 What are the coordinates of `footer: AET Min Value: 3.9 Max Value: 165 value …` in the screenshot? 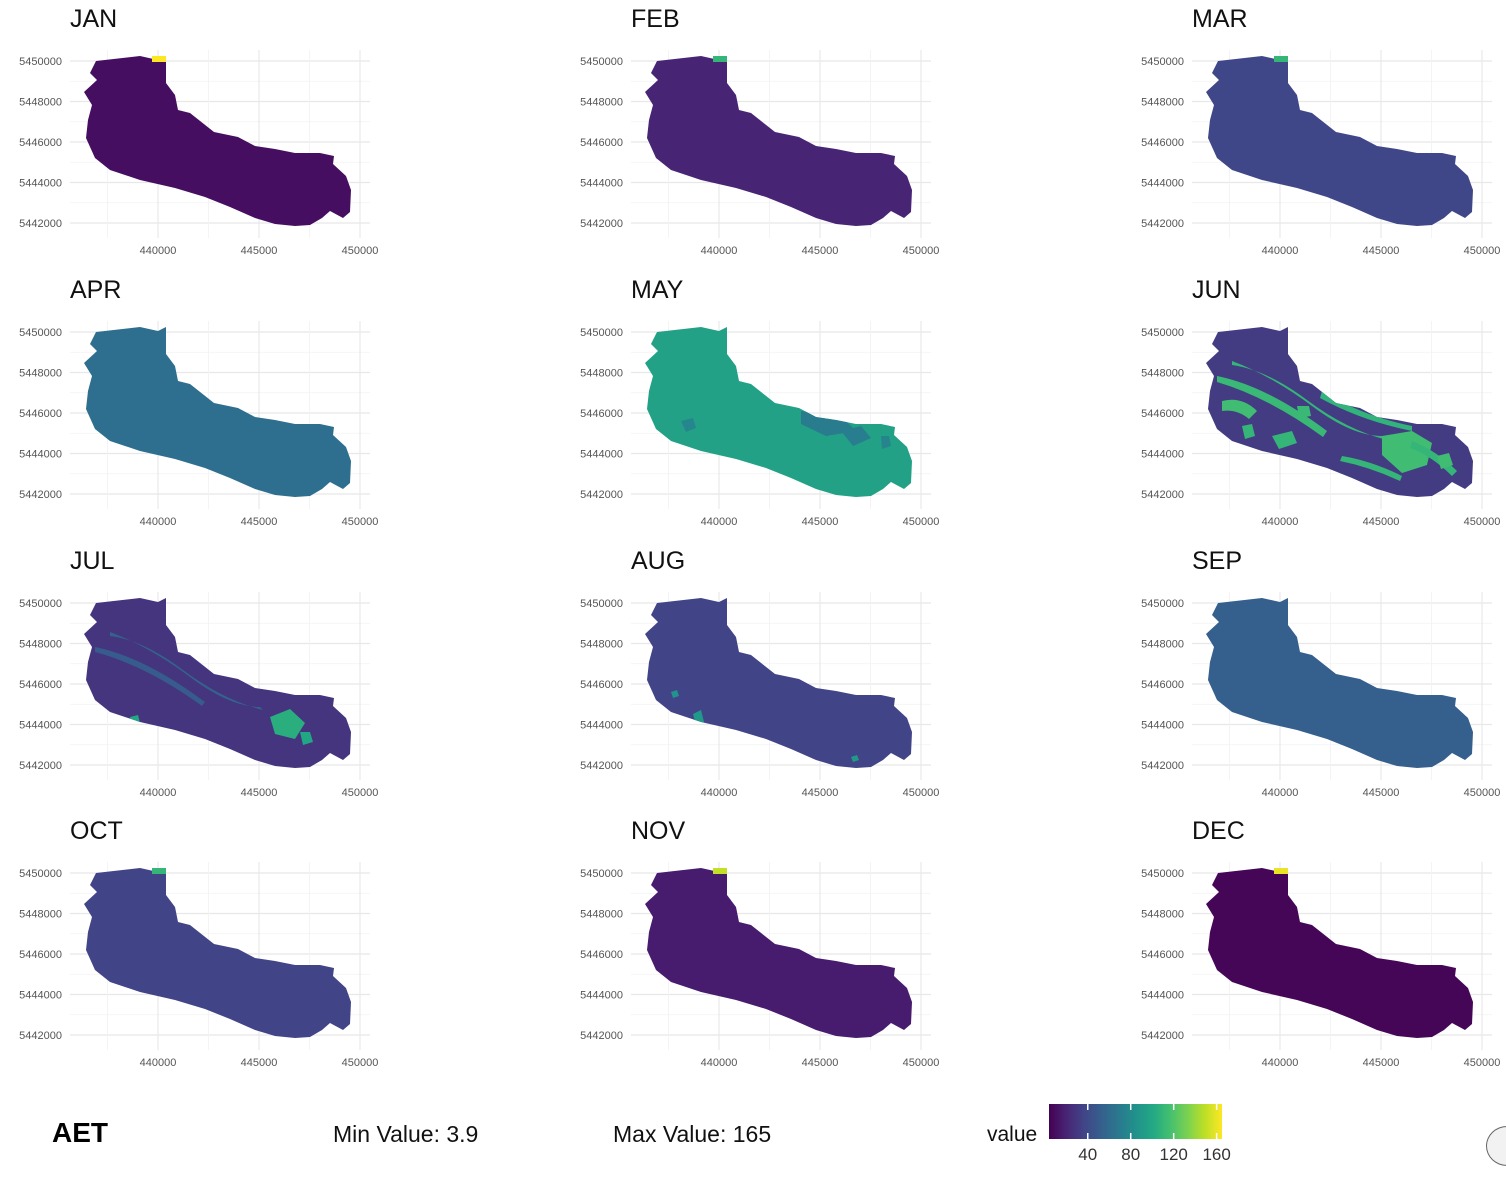 It's located at (753, 1137).